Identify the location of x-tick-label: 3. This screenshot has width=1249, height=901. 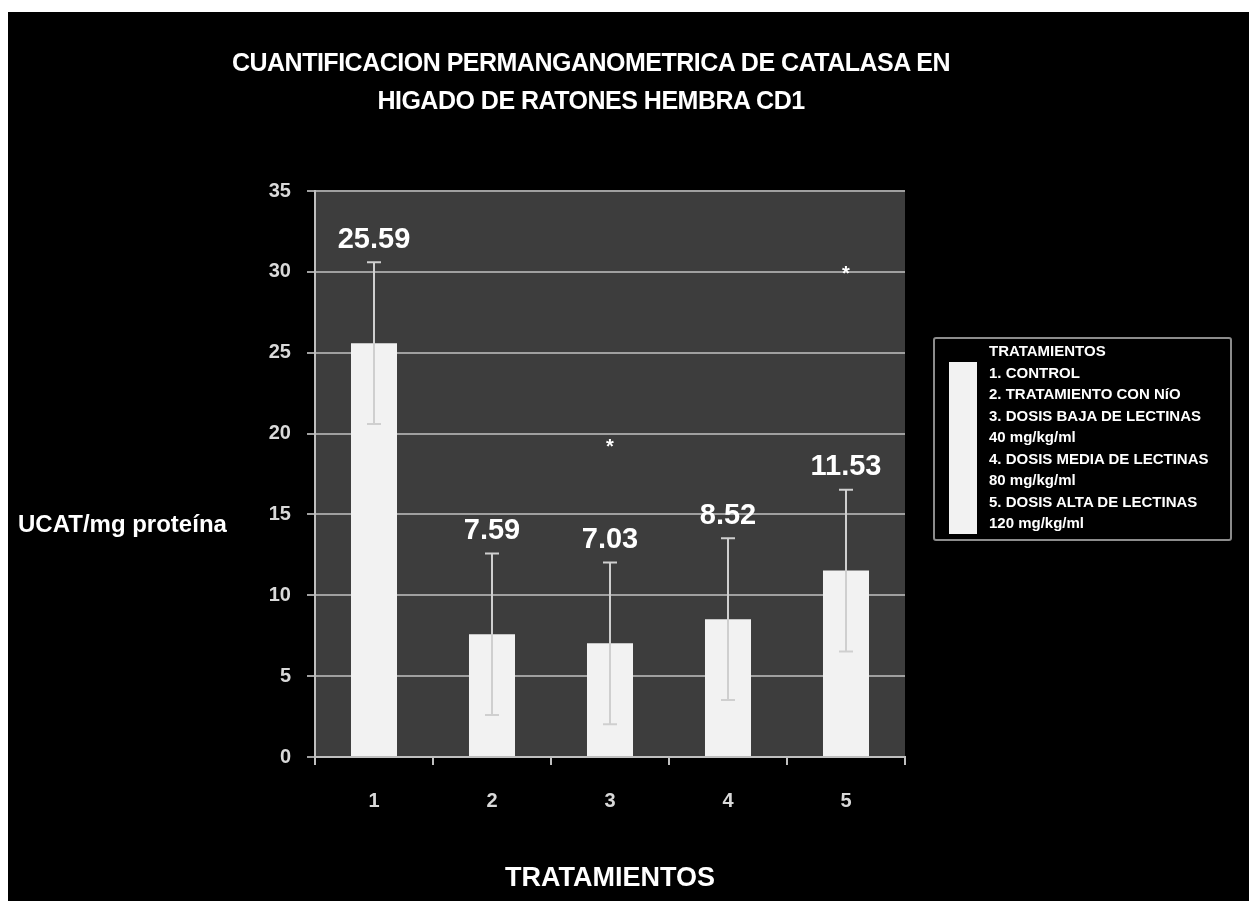
(610, 799).